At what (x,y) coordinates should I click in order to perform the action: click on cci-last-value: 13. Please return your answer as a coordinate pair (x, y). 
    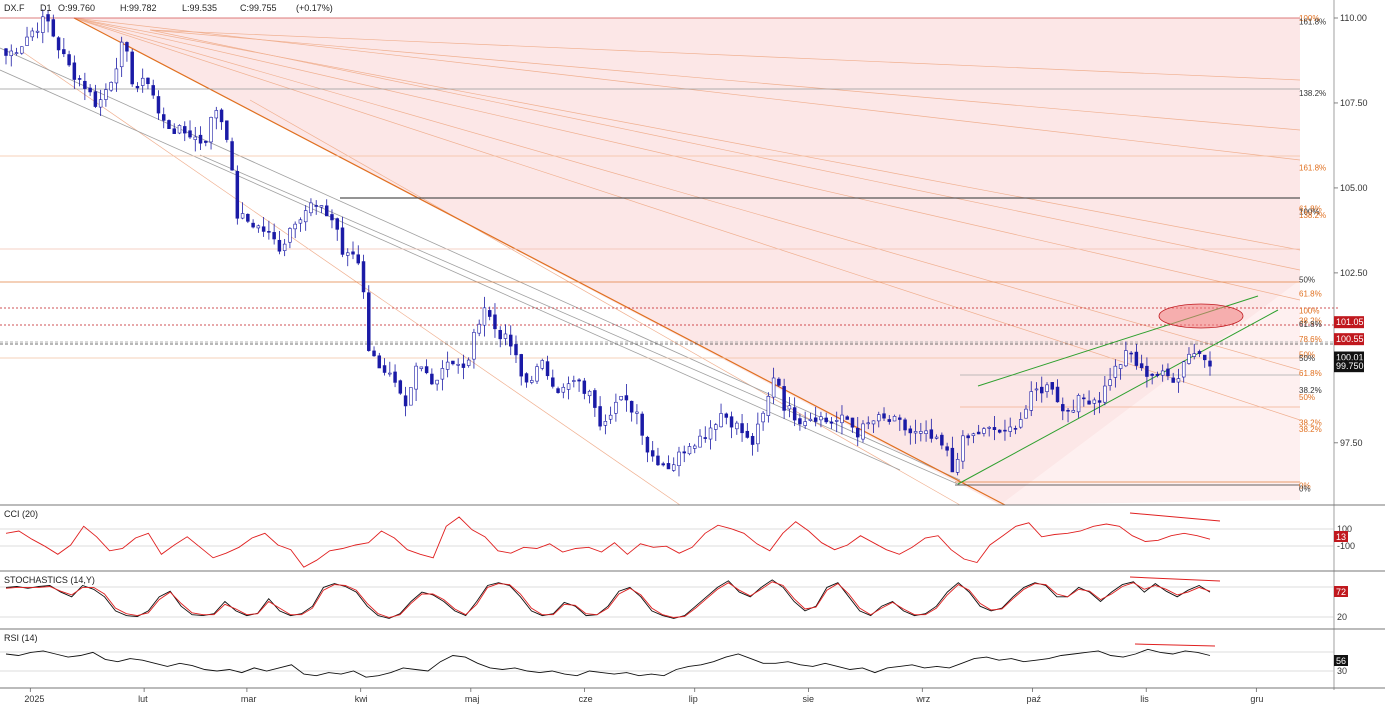
    Looking at the image, I should click on (1341, 537).